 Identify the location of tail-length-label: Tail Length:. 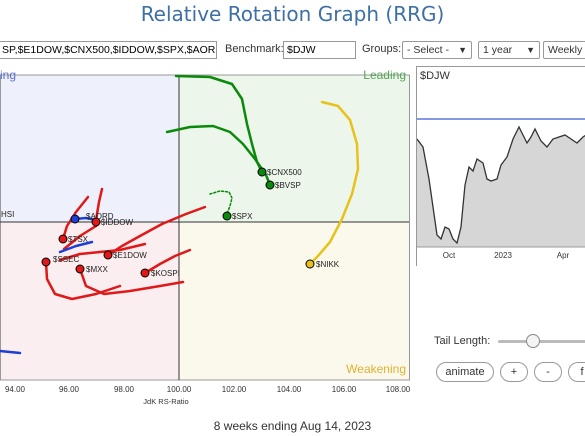
(462, 341).